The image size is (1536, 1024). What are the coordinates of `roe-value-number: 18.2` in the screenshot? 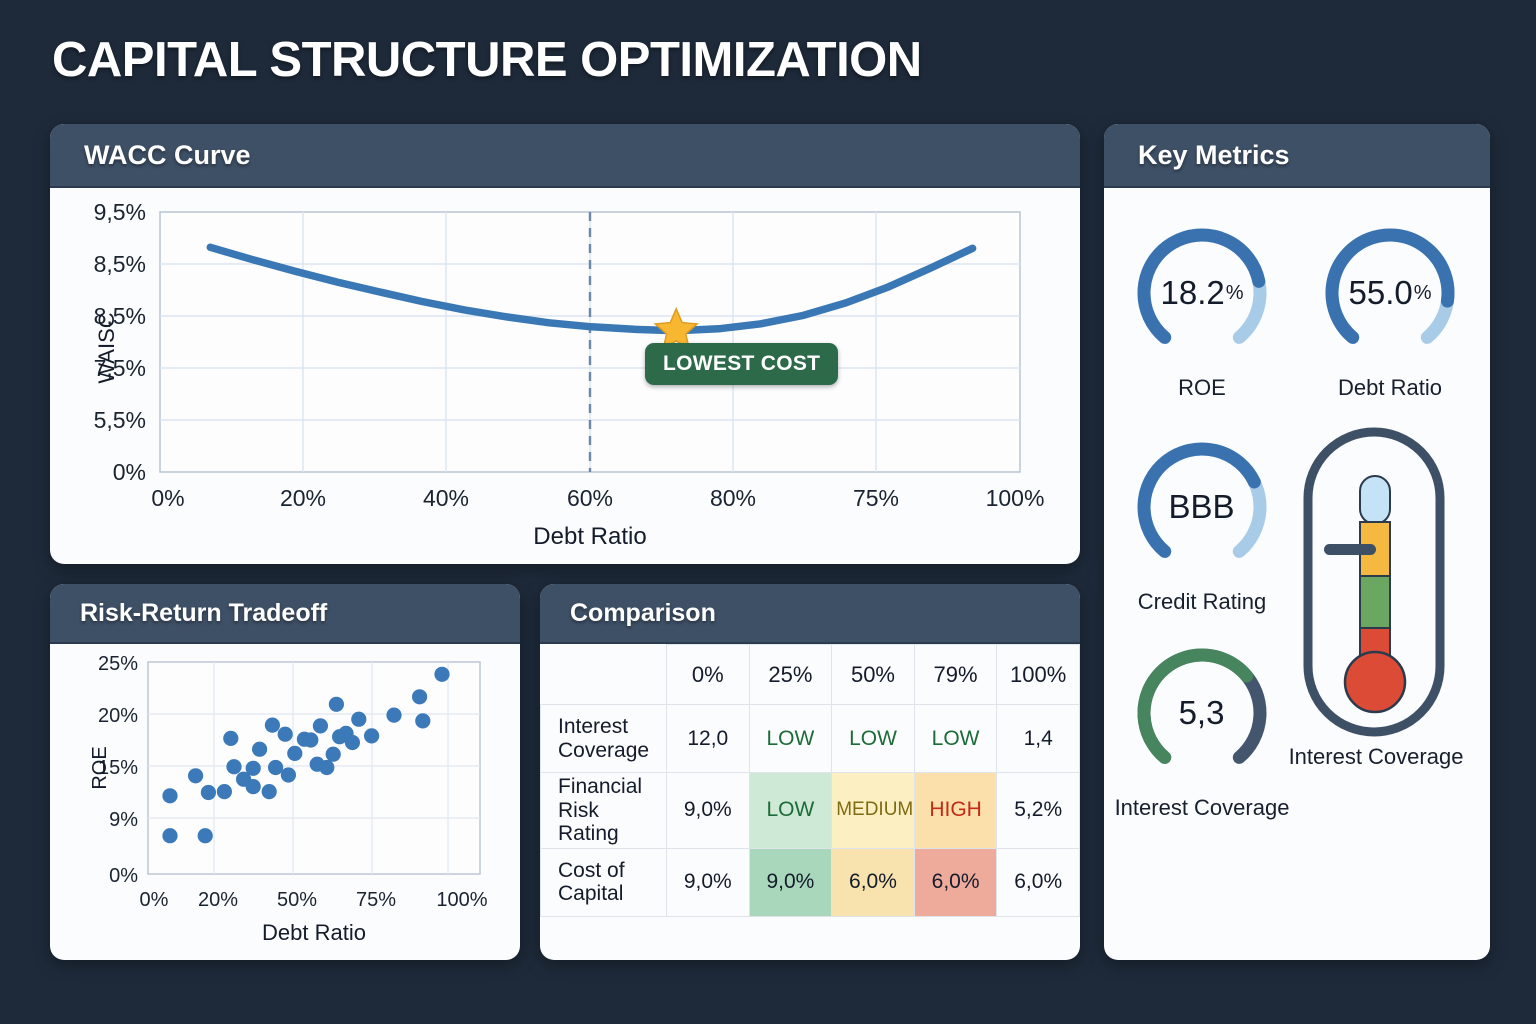 It's located at (1192, 292).